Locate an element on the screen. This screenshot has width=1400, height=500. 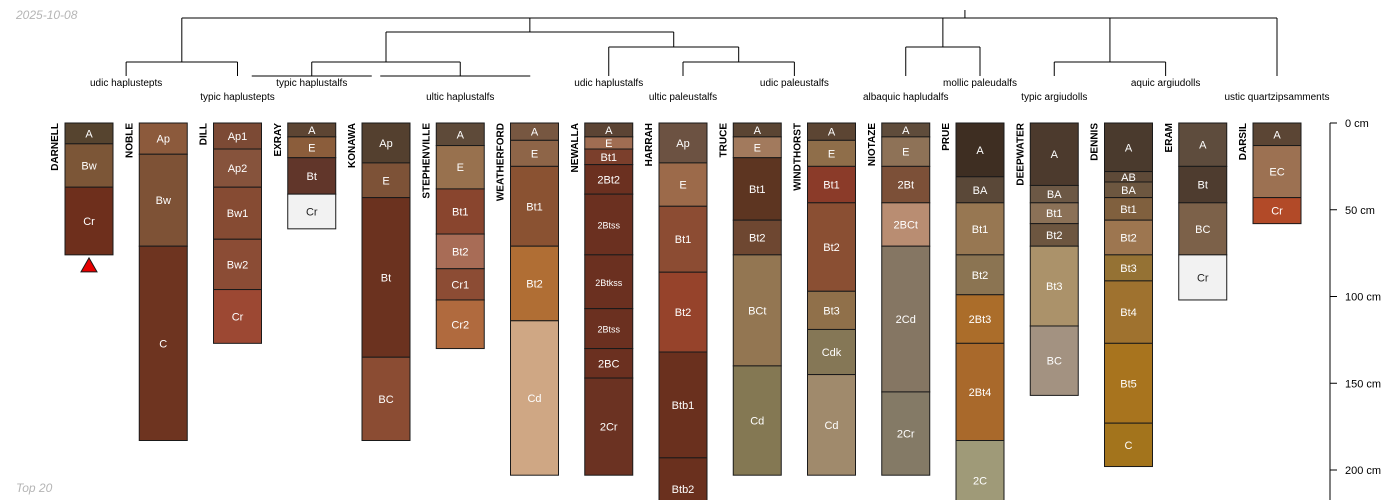
profile-name-label: ERAM is located at coordinates (1169, 137).